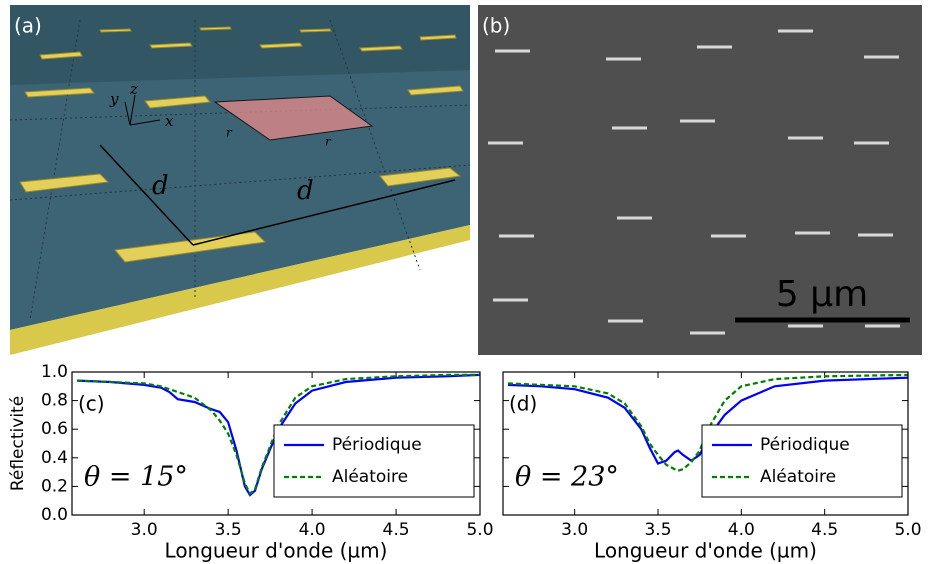  What do you see at coordinates (54, 372) in the screenshot?
I see `y-tick-label: 1.0` at bounding box center [54, 372].